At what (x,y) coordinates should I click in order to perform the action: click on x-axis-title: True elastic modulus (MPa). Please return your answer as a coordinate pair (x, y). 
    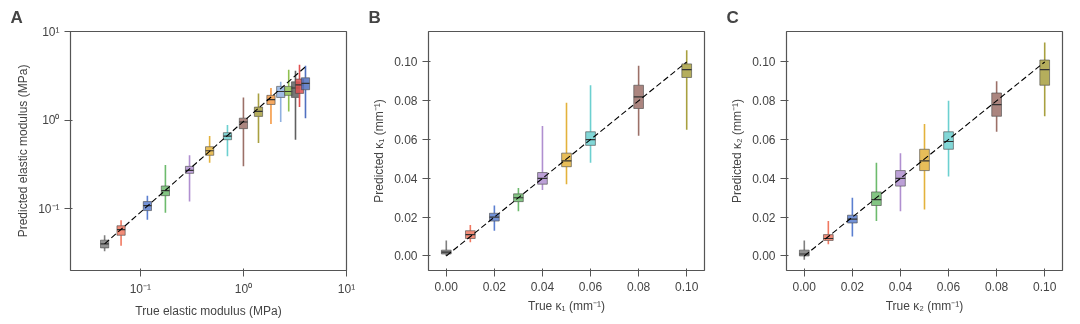
    Looking at the image, I should click on (208, 310).